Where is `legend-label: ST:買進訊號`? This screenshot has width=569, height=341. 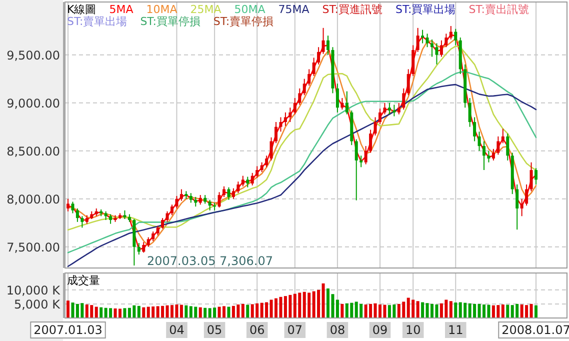 legend-label: ST:買進訊號 is located at coordinates (352, 9).